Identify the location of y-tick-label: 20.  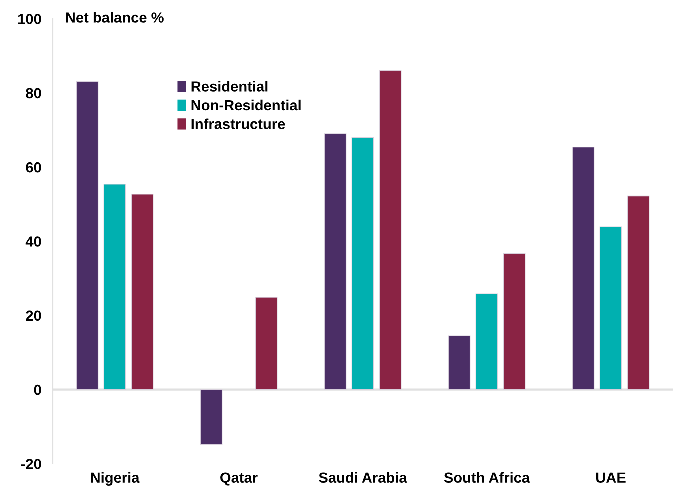
(34, 316).